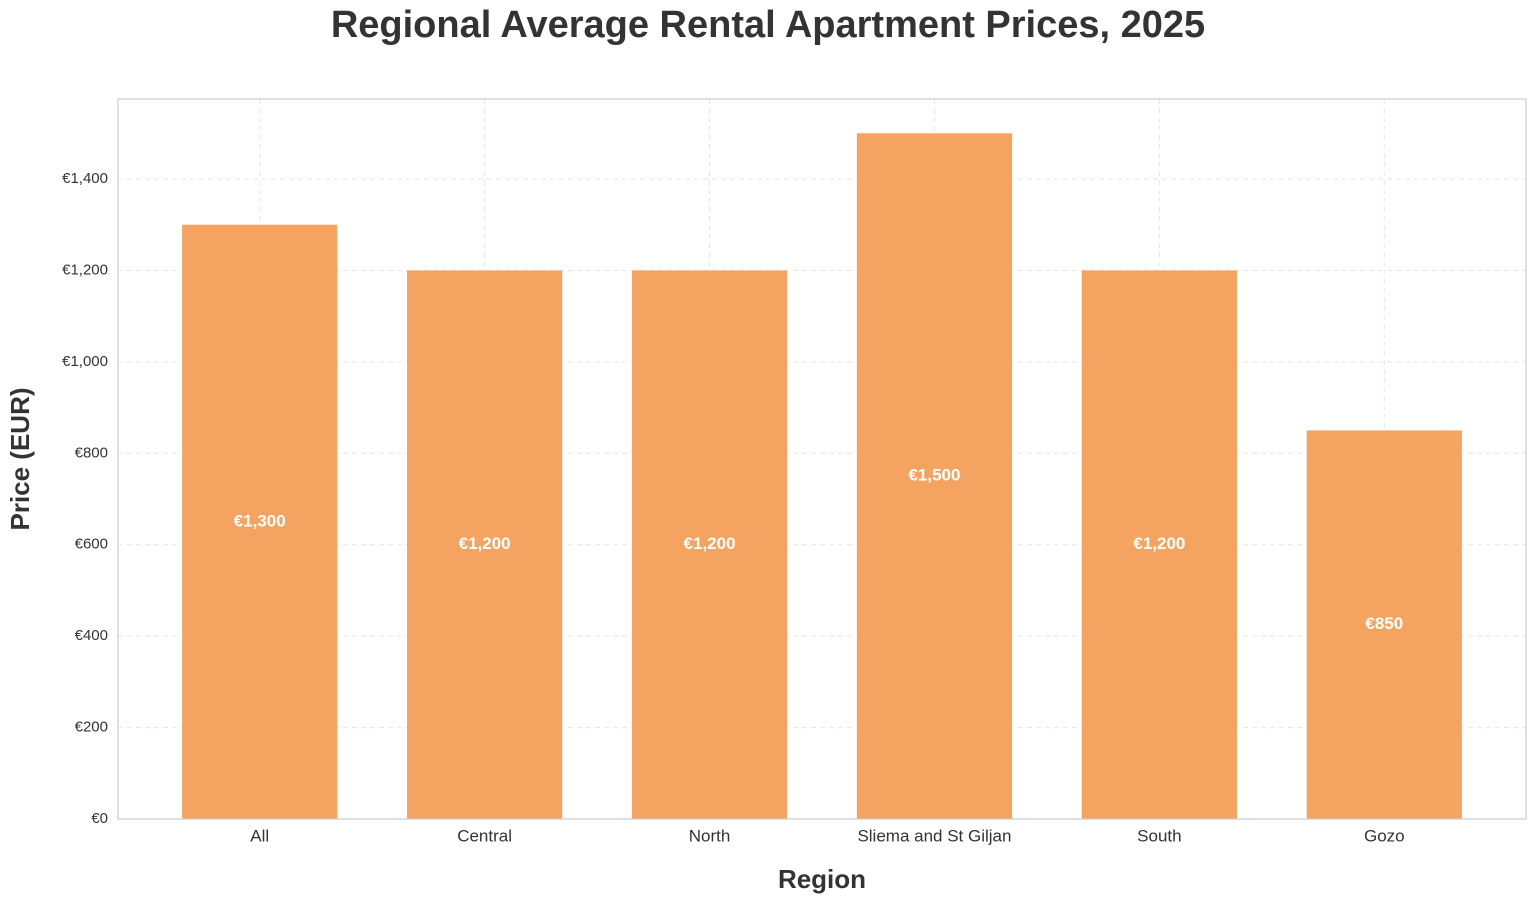 The image size is (1536, 907). Describe the element at coordinates (91, 452) in the screenshot. I see `y-tick-label: €800` at that location.